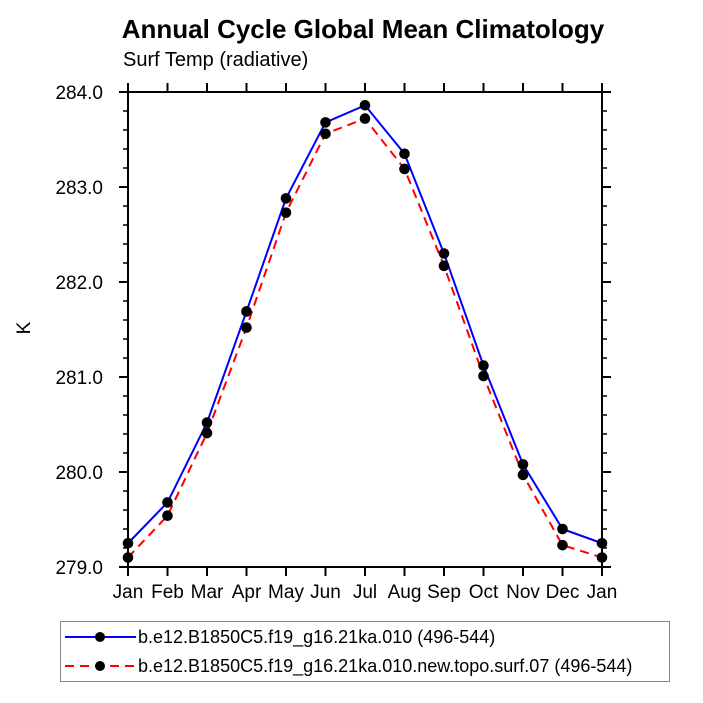 This screenshot has width=703, height=703. I want to click on chart-title: Annual Cycle Global Mean Climatology, so click(363, 29).